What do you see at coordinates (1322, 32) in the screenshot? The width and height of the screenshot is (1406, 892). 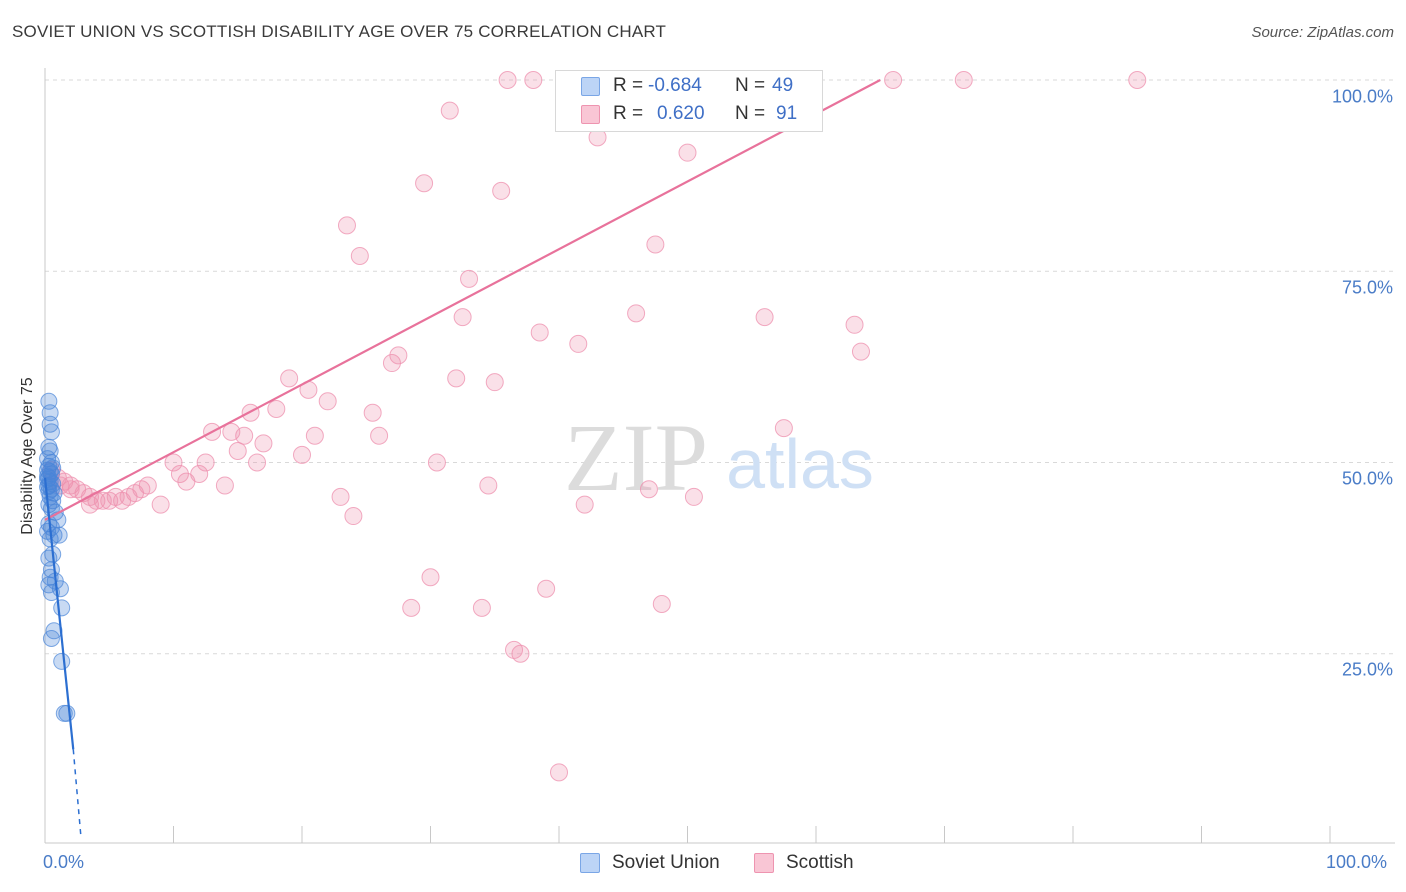 I see `source-label: Source: ZipAtlas.com` at bounding box center [1322, 32].